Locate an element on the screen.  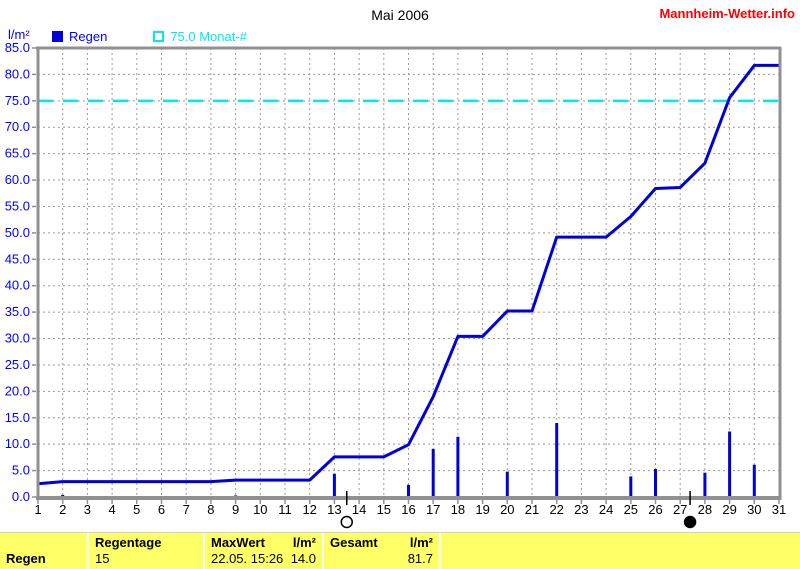
x-tick-label: 14 is located at coordinates (359, 509).